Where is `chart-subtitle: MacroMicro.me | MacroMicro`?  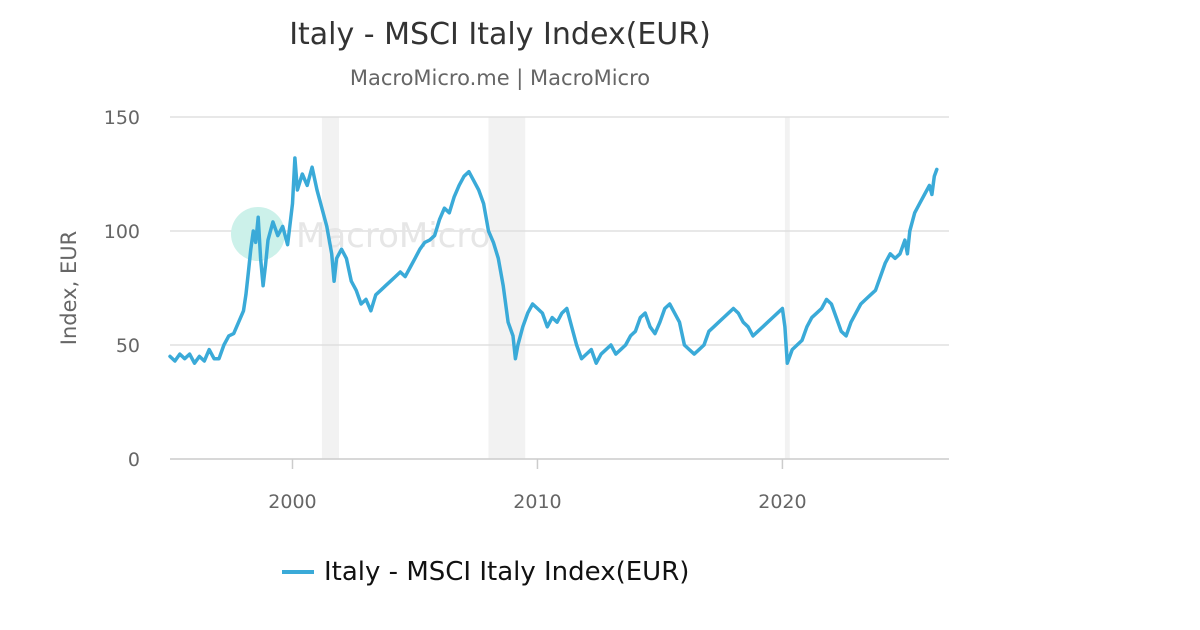
chart-subtitle: MacroMicro.me | MacroMicro is located at coordinates (500, 78).